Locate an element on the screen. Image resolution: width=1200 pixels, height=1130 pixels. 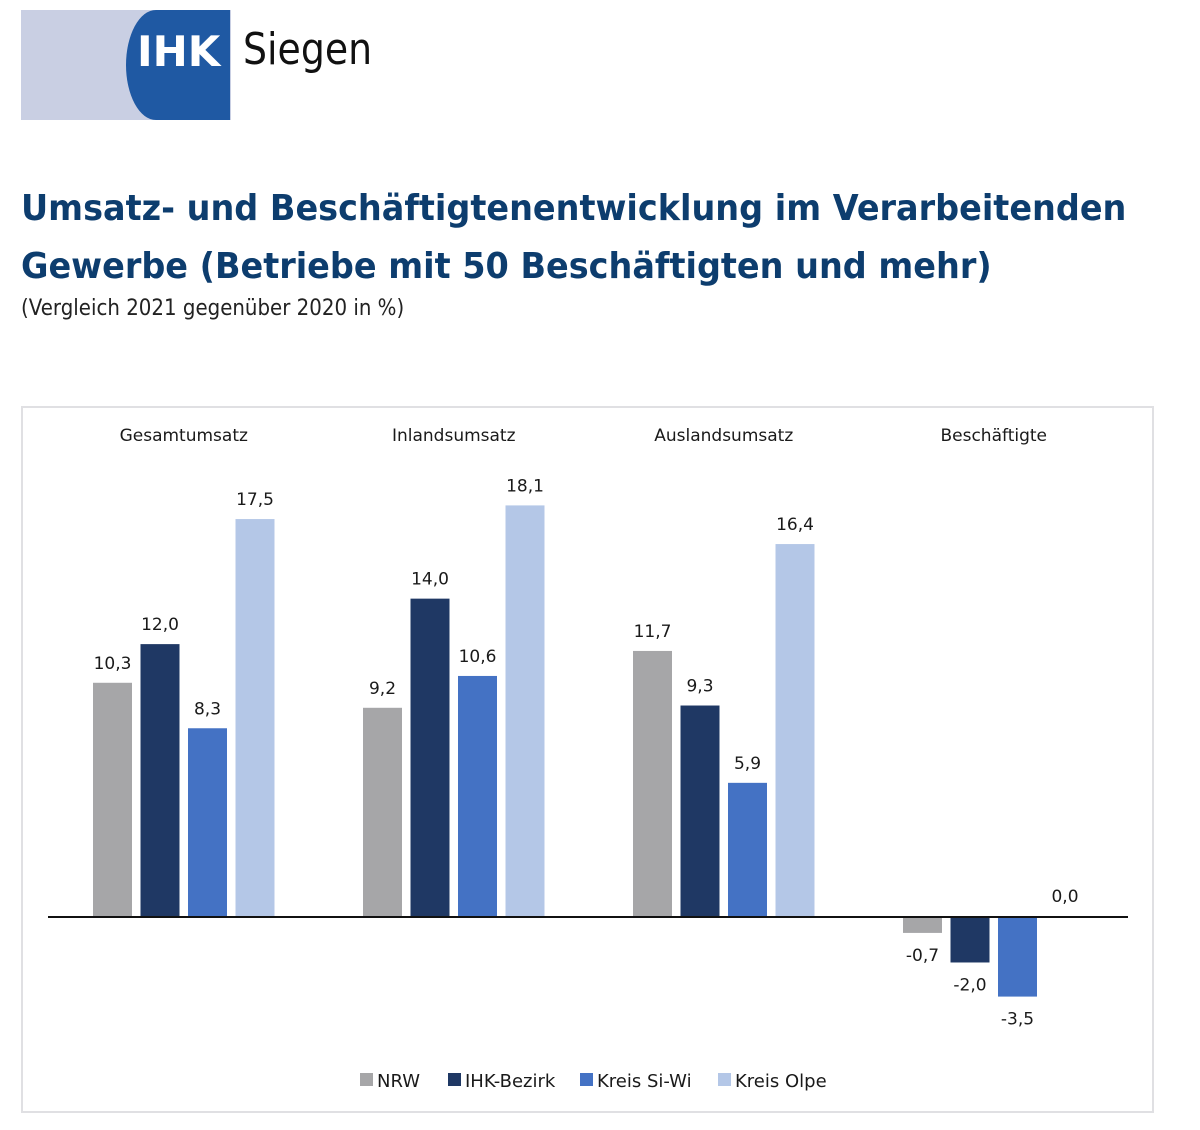
chart-subtitle: (Vergleich 2021 gegenüber 2020 in %) is located at coordinates (213, 308).